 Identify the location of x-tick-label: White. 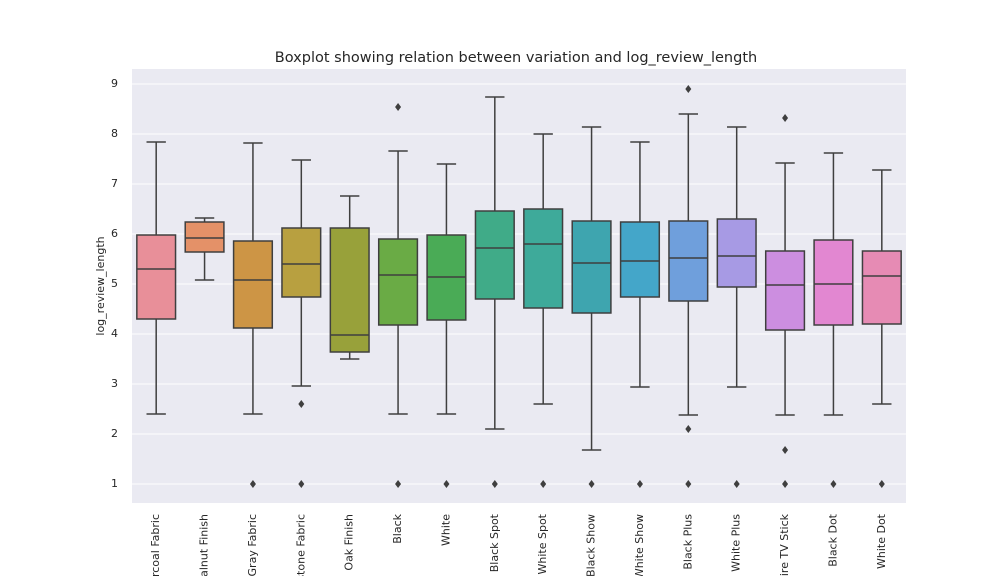
(445, 530).